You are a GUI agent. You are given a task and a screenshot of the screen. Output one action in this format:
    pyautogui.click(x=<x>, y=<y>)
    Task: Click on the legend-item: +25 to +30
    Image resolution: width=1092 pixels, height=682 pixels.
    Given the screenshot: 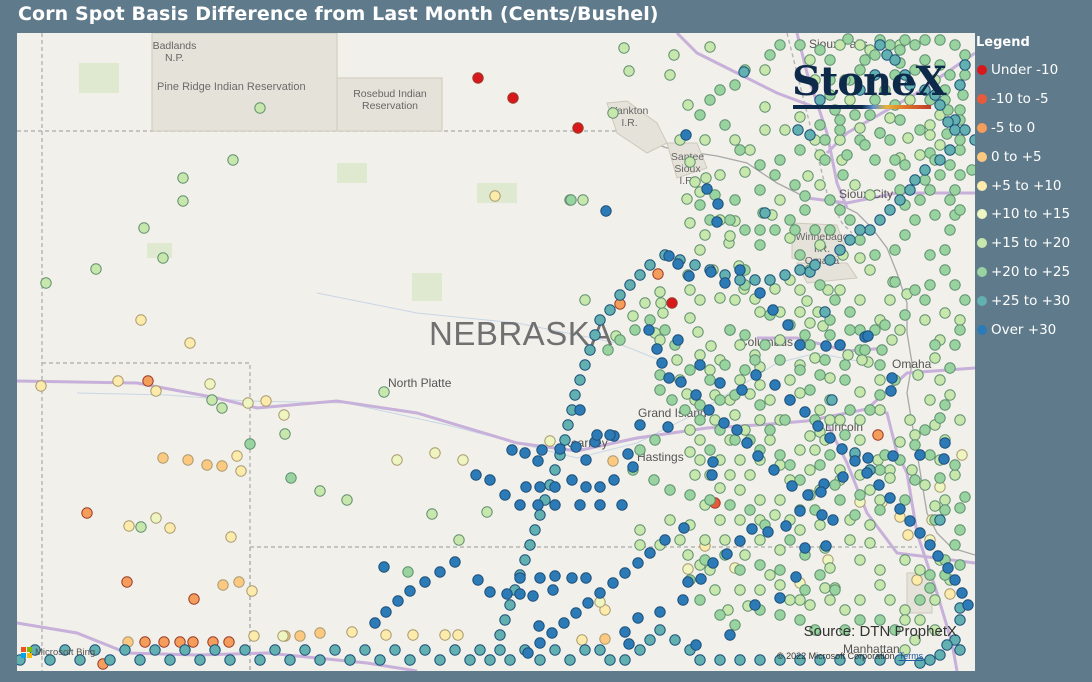 What is the action you would take?
    pyautogui.click(x=1033, y=300)
    